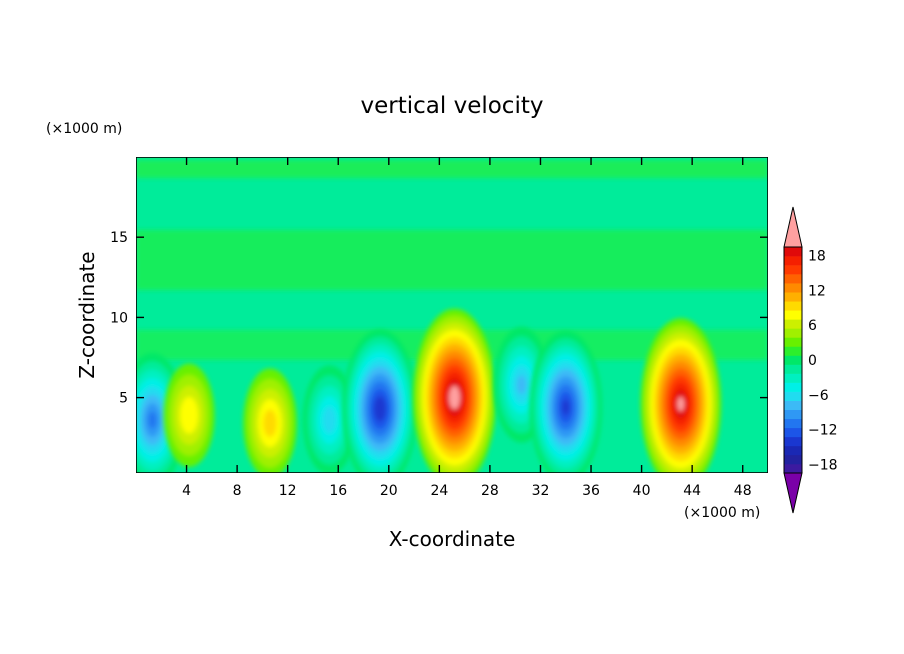  Describe the element at coordinates (452, 539) in the screenshot. I see `x-axis-label: X-coordinate` at that location.